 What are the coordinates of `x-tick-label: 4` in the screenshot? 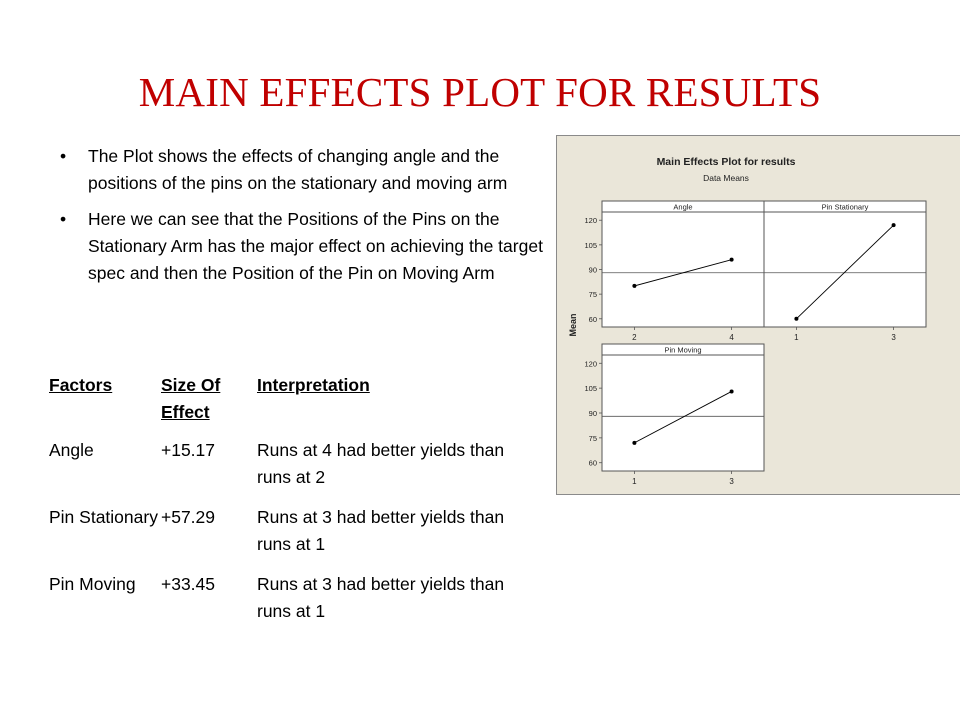 It's located at (731, 337).